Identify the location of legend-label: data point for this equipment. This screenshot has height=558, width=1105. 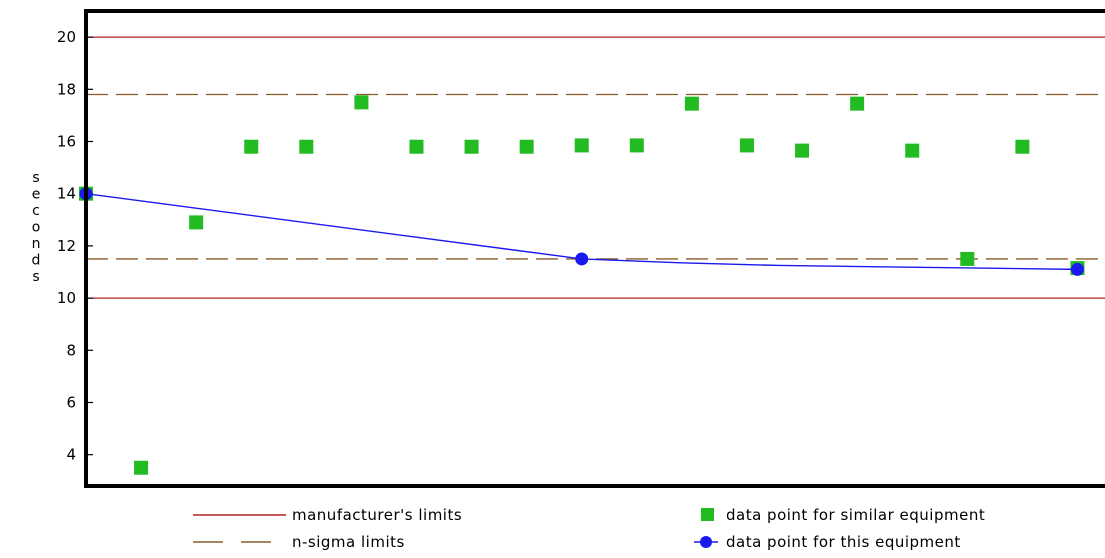
(843, 542).